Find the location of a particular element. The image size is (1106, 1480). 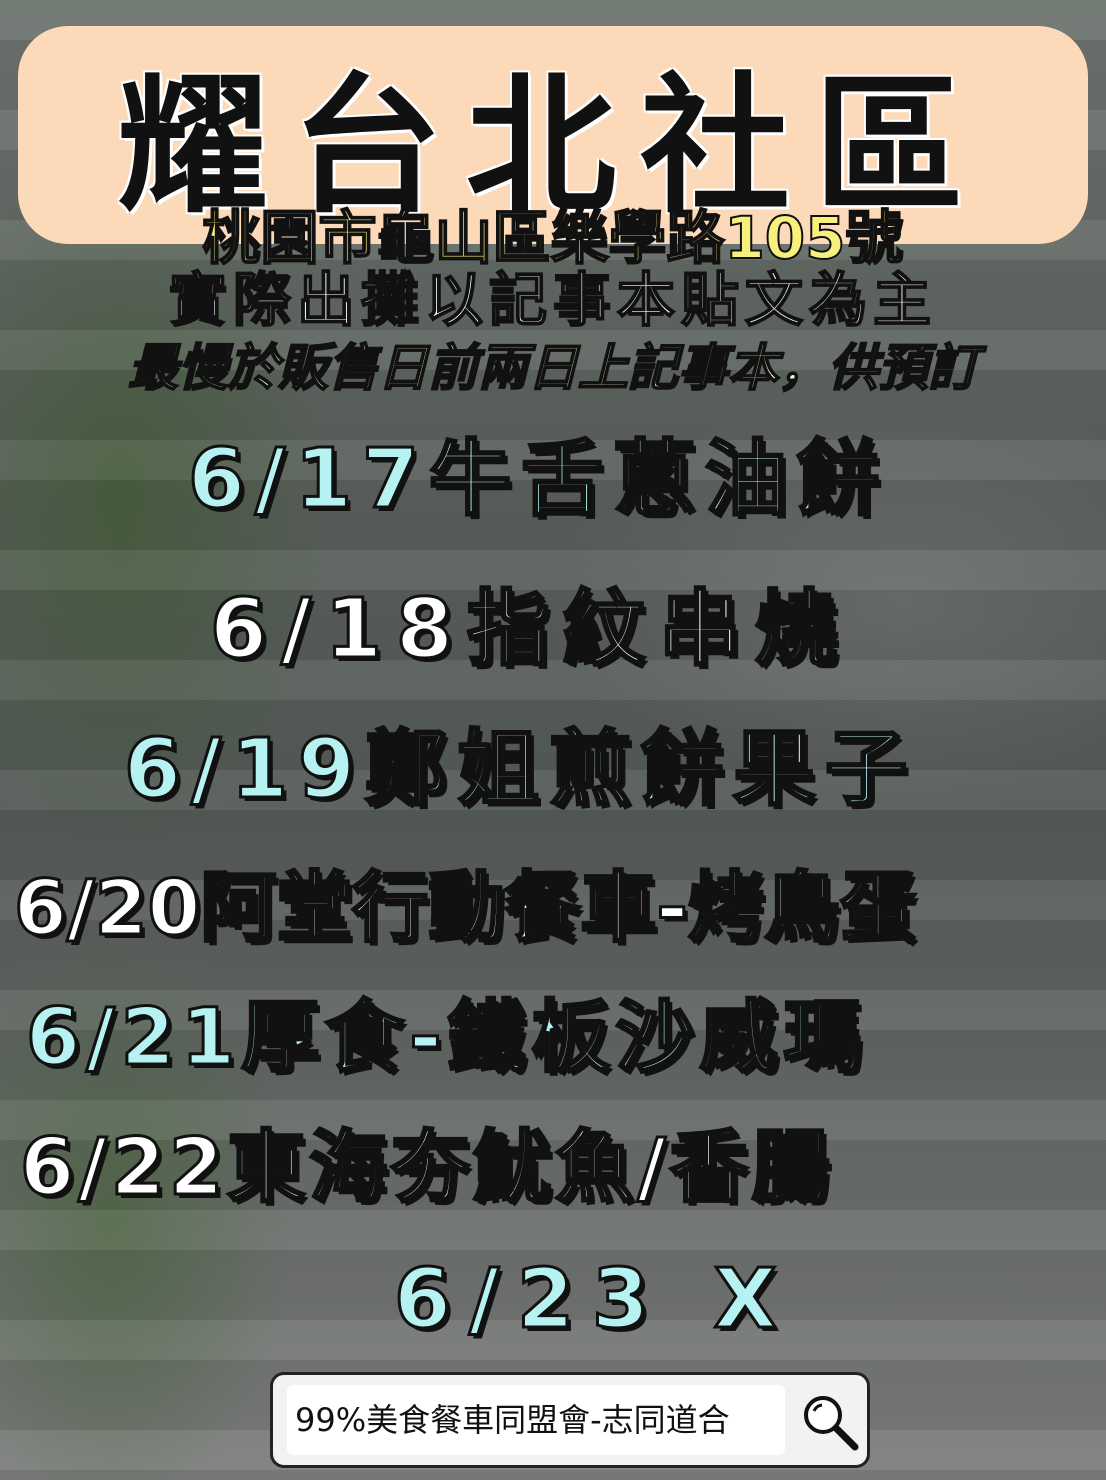

search-query-text: 99%美食餐車同盟會-志同道合 is located at coordinates (512, 1420).